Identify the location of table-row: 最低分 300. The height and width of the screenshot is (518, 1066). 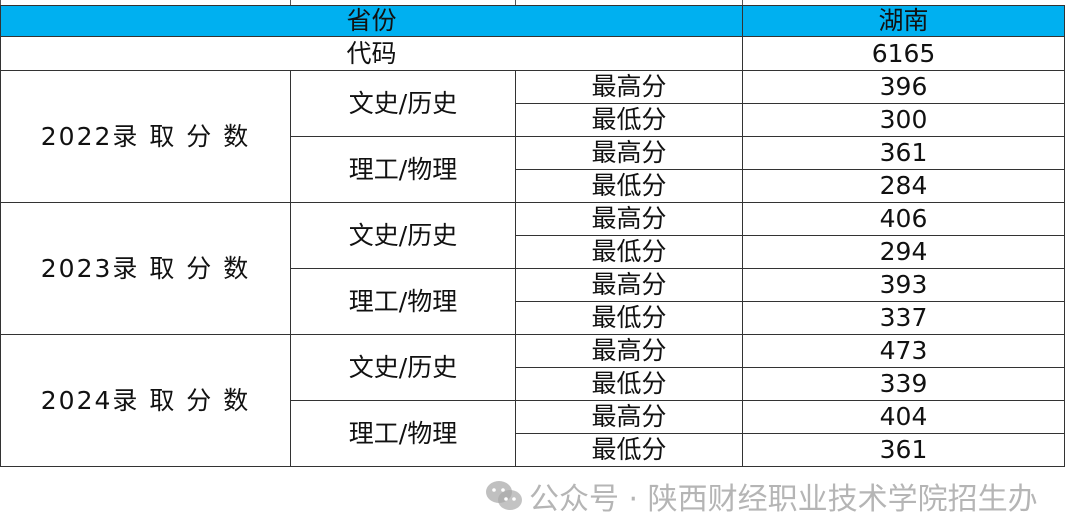
(533, 120).